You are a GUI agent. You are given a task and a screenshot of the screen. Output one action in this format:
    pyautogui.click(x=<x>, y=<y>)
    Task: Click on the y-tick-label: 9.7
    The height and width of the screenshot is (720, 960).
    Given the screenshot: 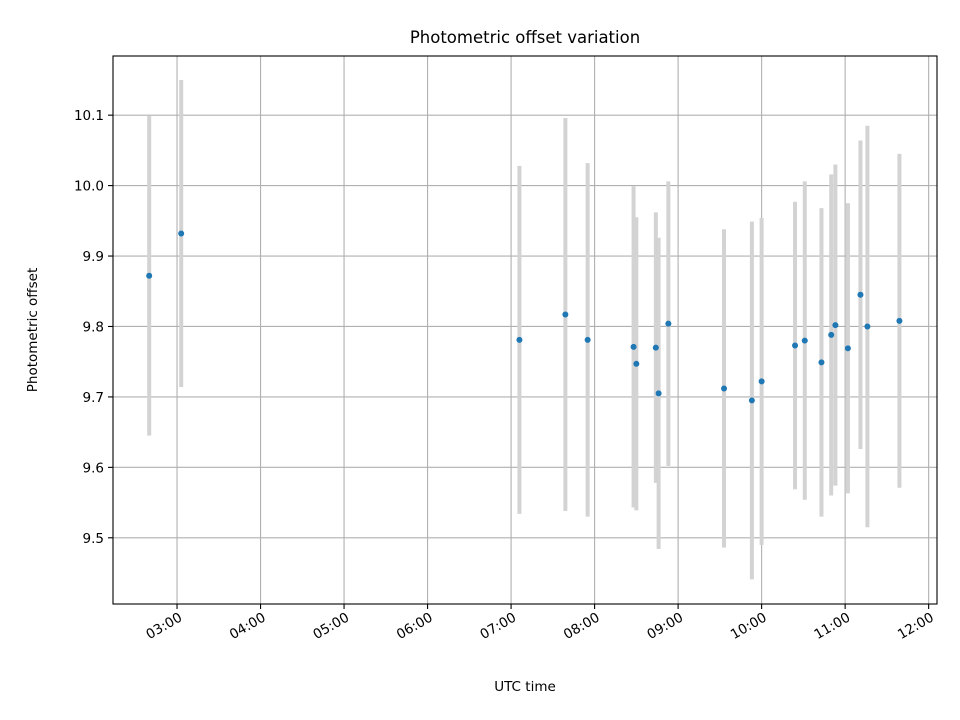 What is the action you would take?
    pyautogui.click(x=93, y=398)
    